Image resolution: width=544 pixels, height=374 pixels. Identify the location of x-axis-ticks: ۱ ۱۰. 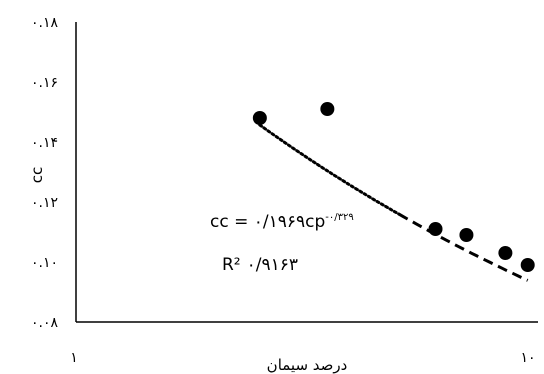
(302, 358).